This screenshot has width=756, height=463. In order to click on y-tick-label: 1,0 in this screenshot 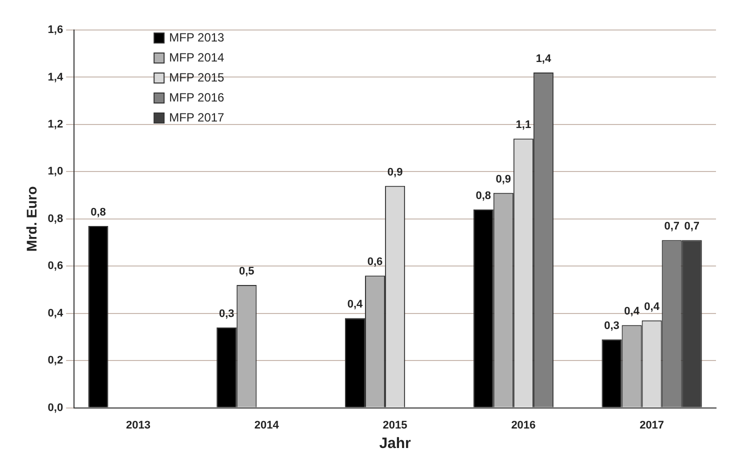, I will do `click(56, 172)`.